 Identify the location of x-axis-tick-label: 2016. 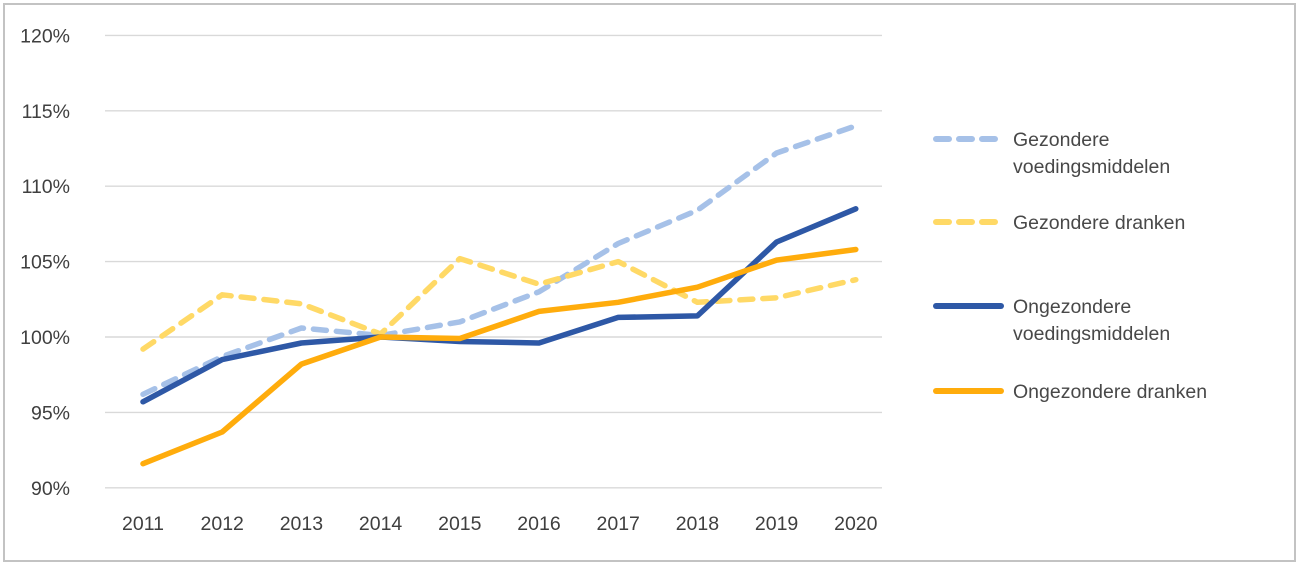
(538, 524).